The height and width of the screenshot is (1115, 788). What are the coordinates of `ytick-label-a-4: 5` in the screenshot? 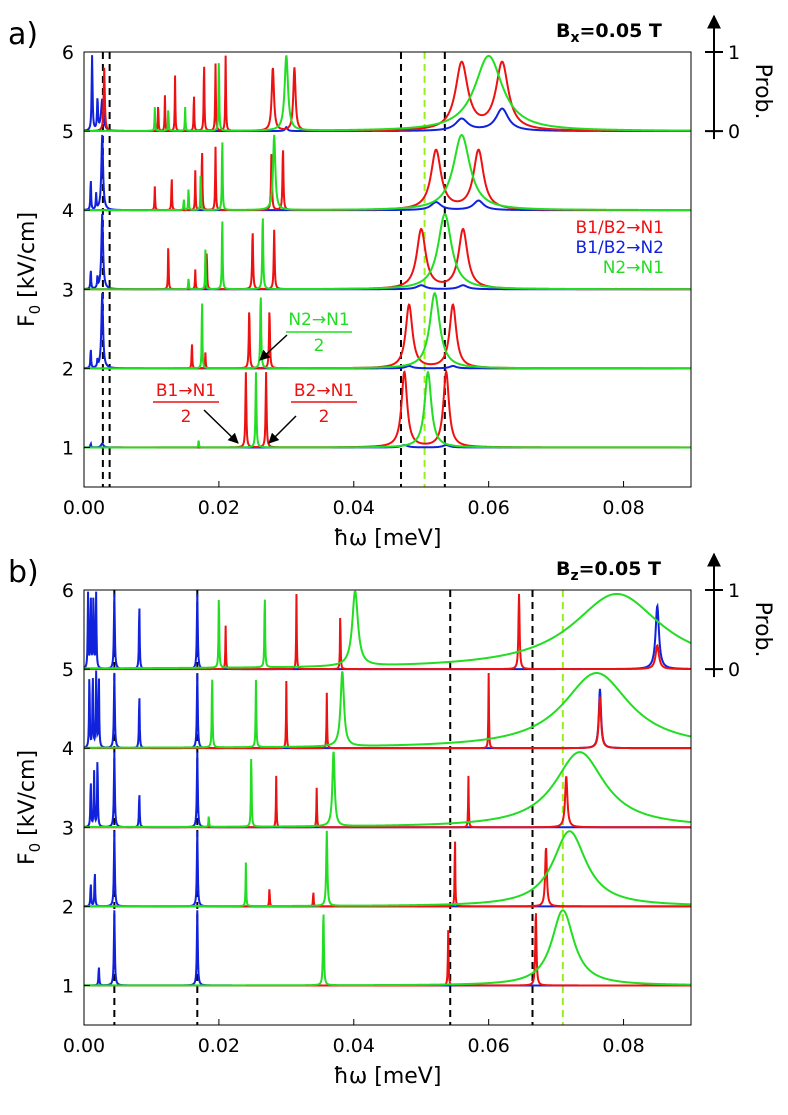 It's located at (68, 132).